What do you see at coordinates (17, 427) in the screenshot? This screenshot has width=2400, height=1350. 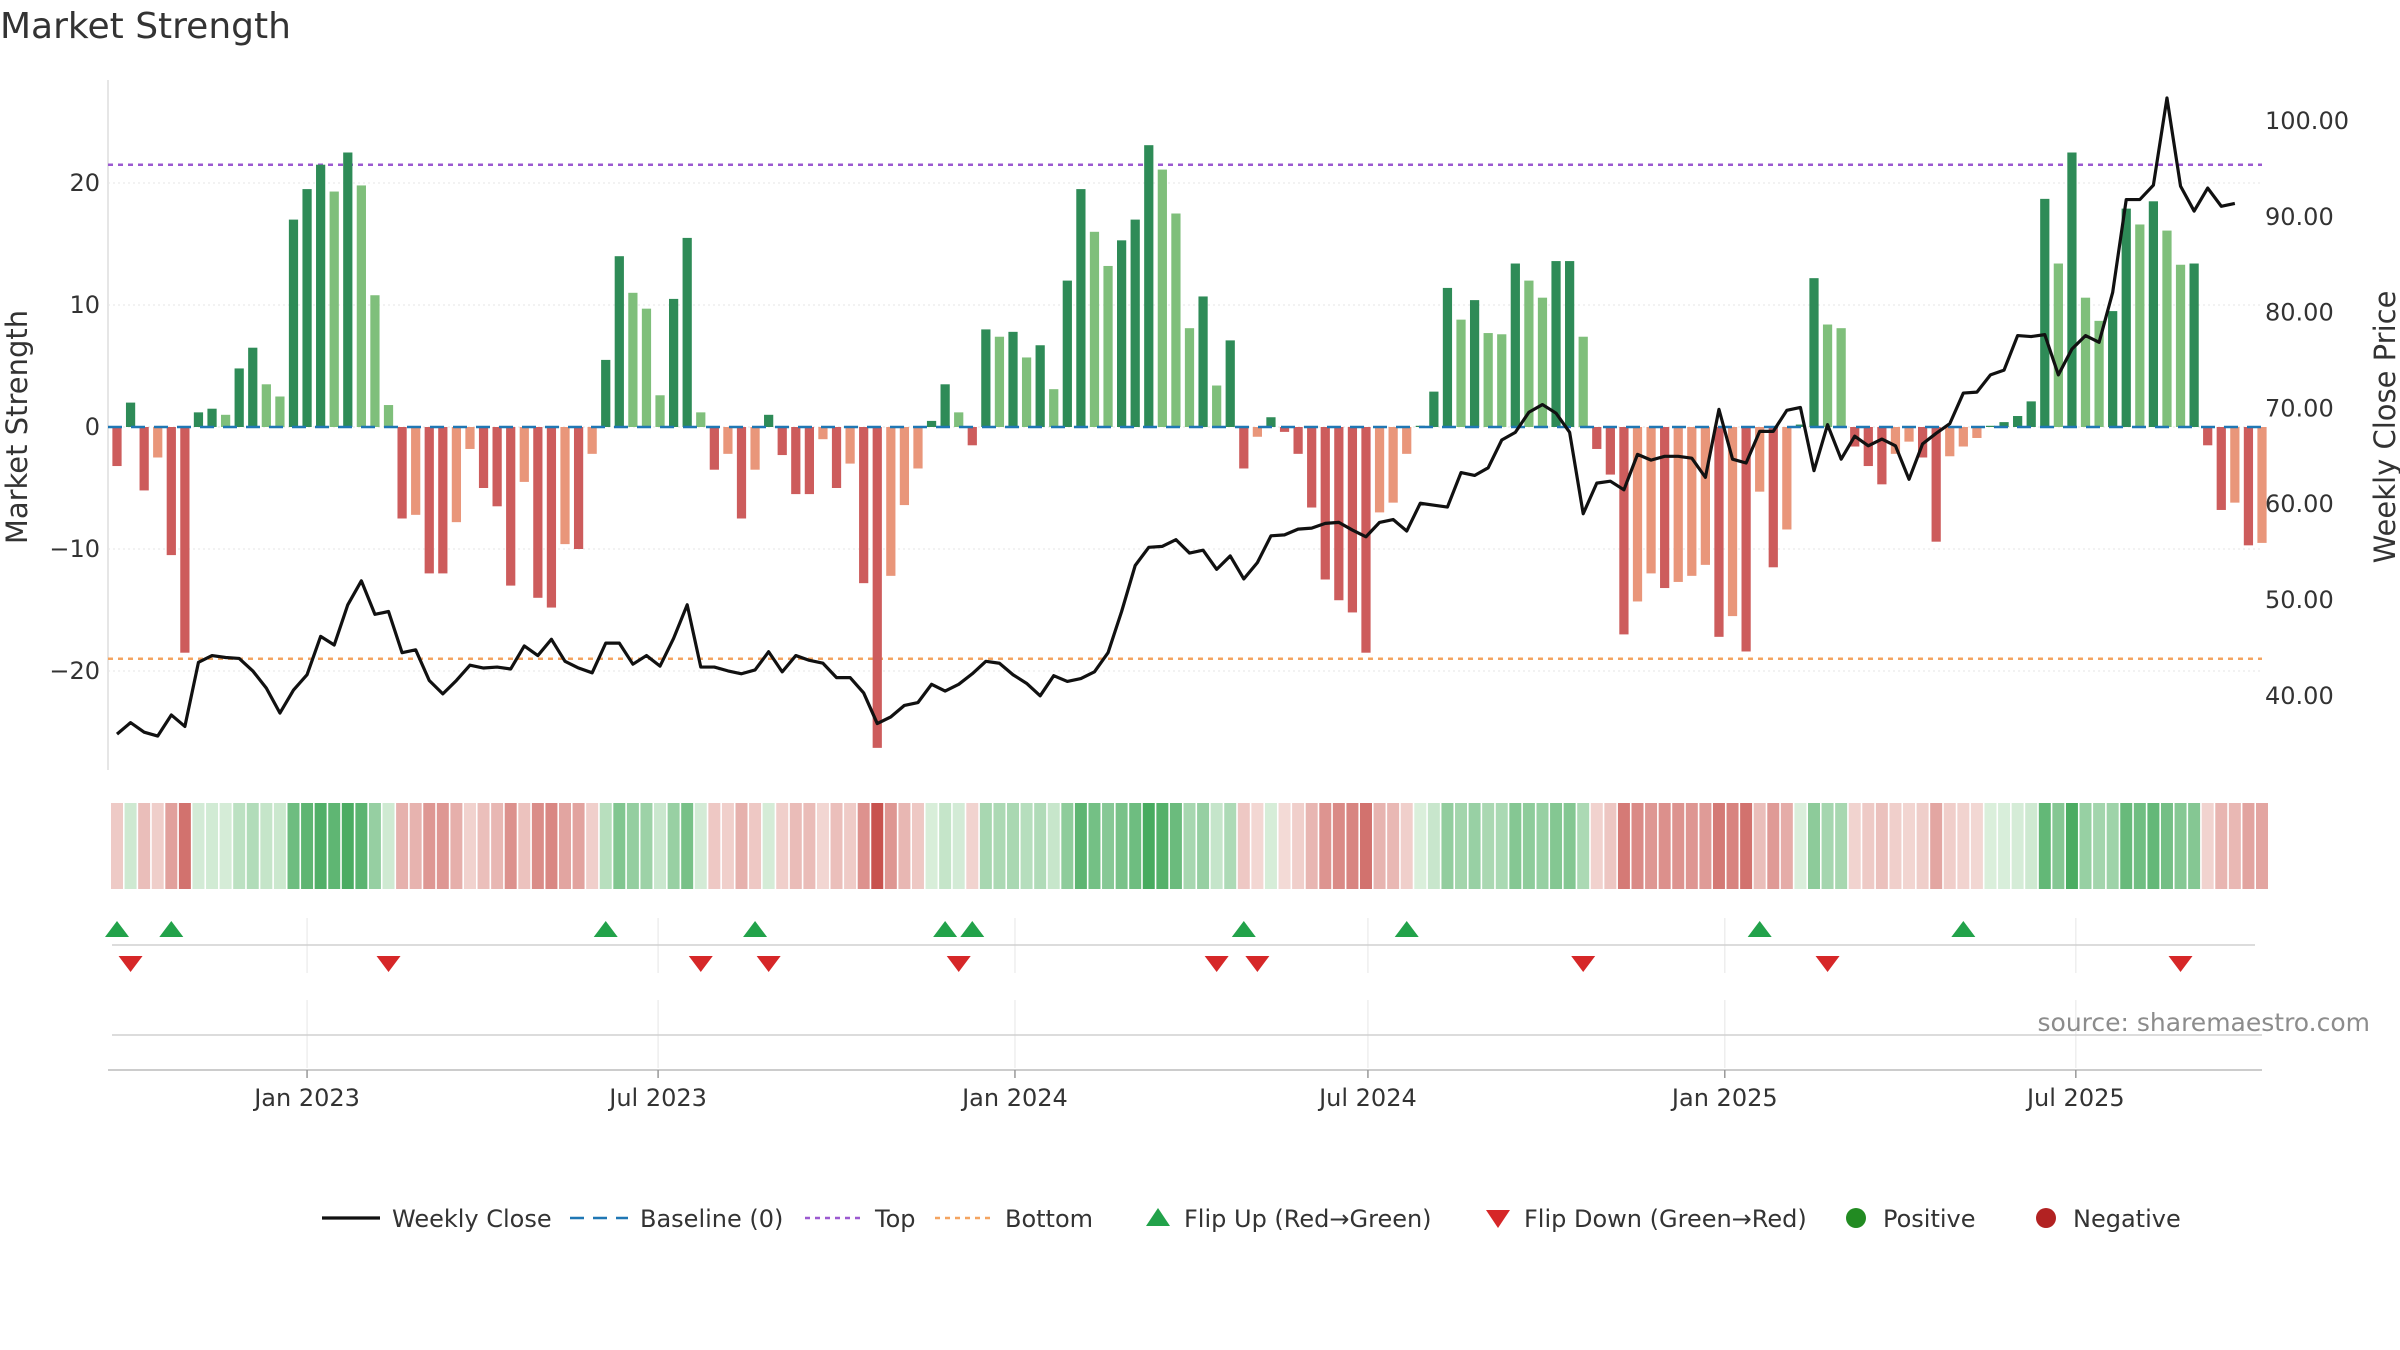 I see `left-axis-title: Market Strength` at bounding box center [17, 427].